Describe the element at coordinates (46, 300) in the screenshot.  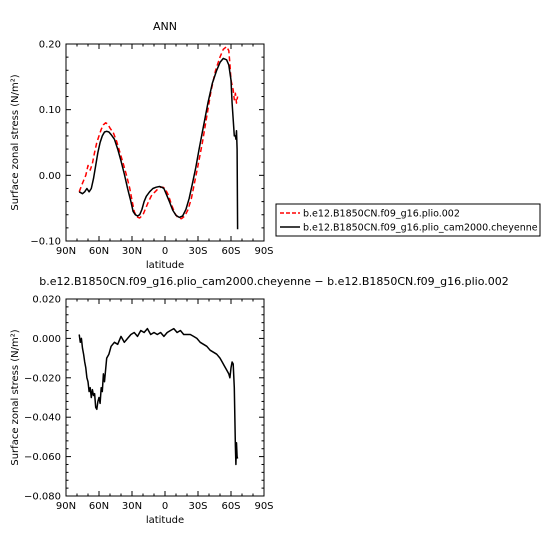
I see `y-tick-label: 0.020` at that location.